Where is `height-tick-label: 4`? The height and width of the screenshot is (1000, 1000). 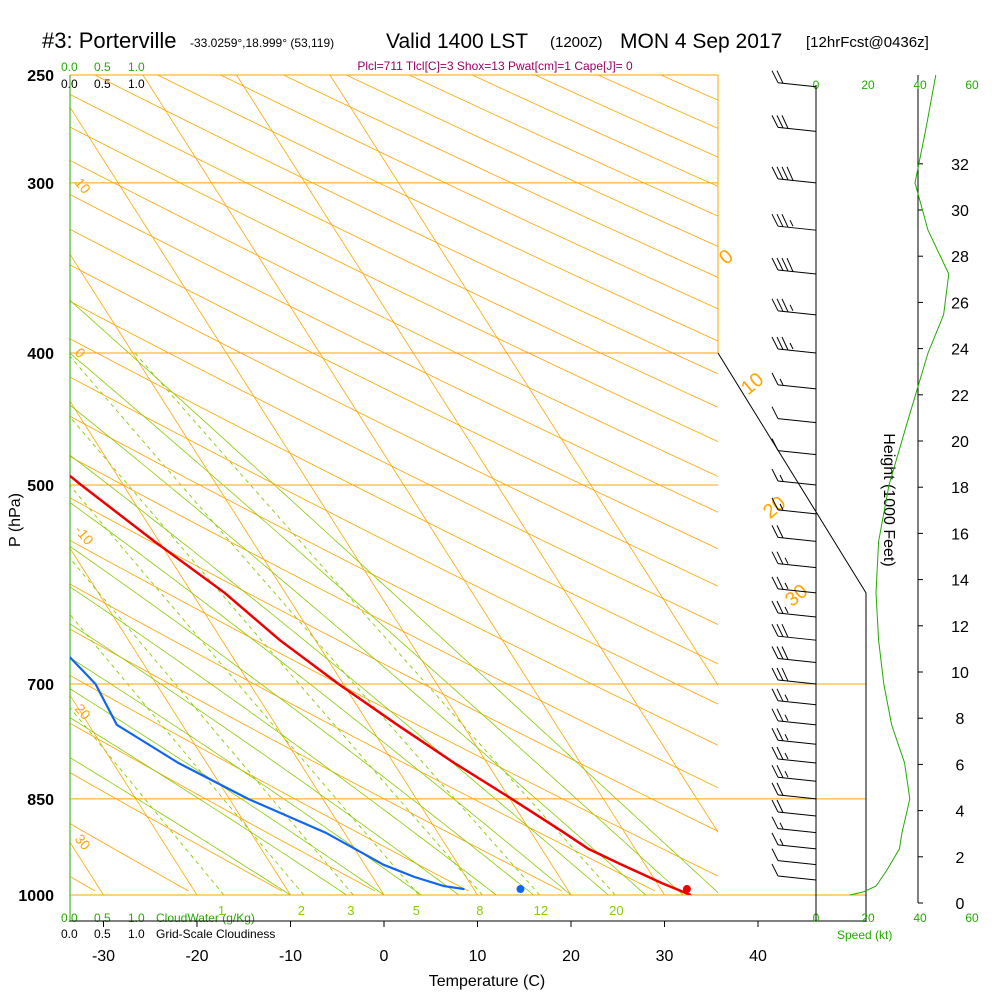 height-tick-label: 4 is located at coordinates (960, 812).